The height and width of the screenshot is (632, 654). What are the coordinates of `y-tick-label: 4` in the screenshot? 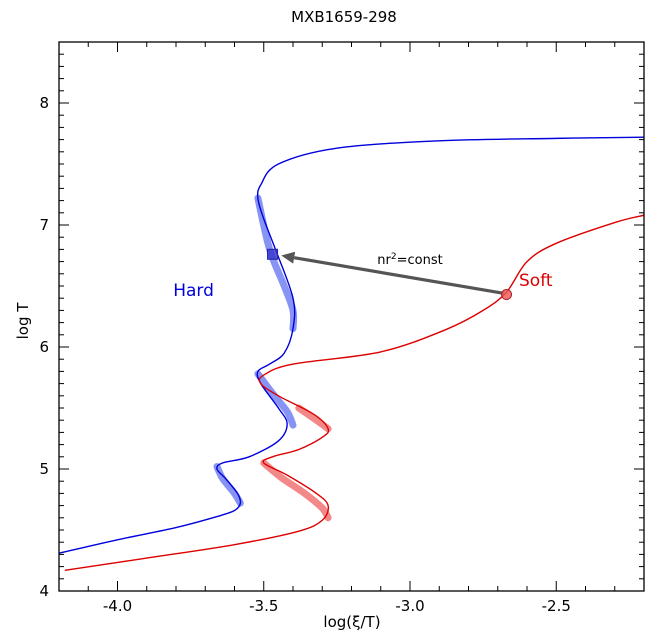 It's located at (44, 591).